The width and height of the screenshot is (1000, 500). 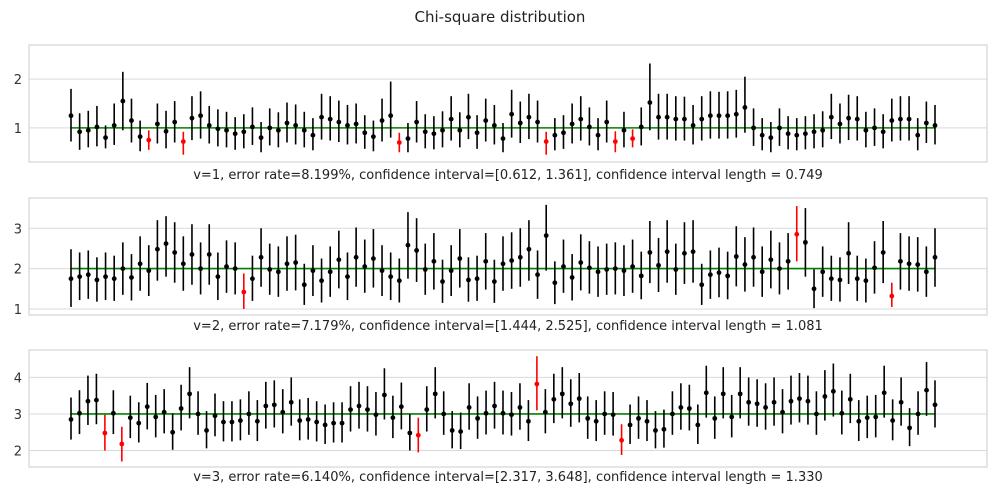 What do you see at coordinates (18, 129) in the screenshot?
I see `y-tick-label: 1` at bounding box center [18, 129].